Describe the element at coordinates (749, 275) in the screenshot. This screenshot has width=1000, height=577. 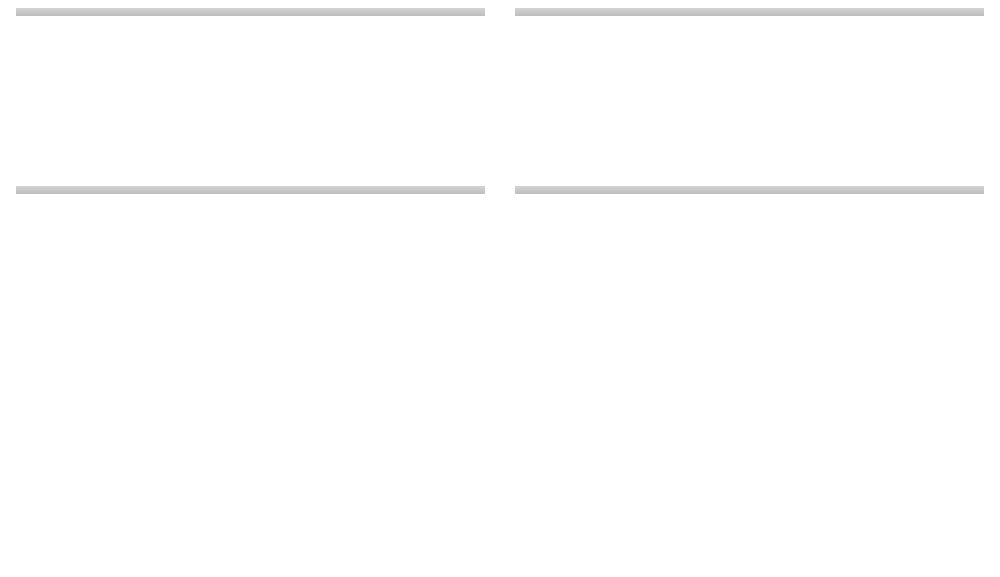
I see `float-life-chart` at that location.